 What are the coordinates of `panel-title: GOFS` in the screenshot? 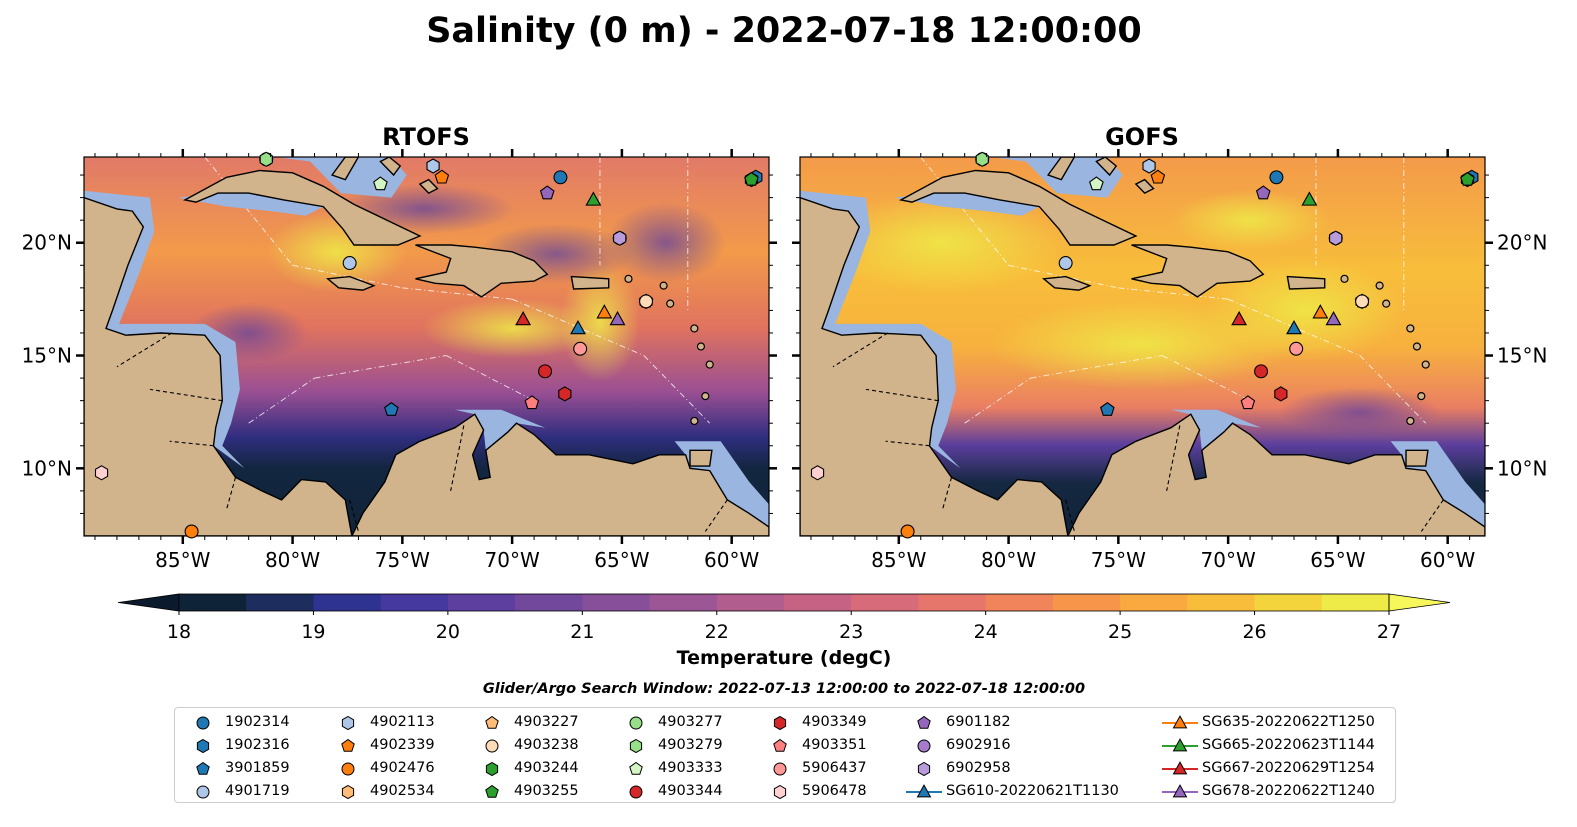 It's located at (1142, 137).